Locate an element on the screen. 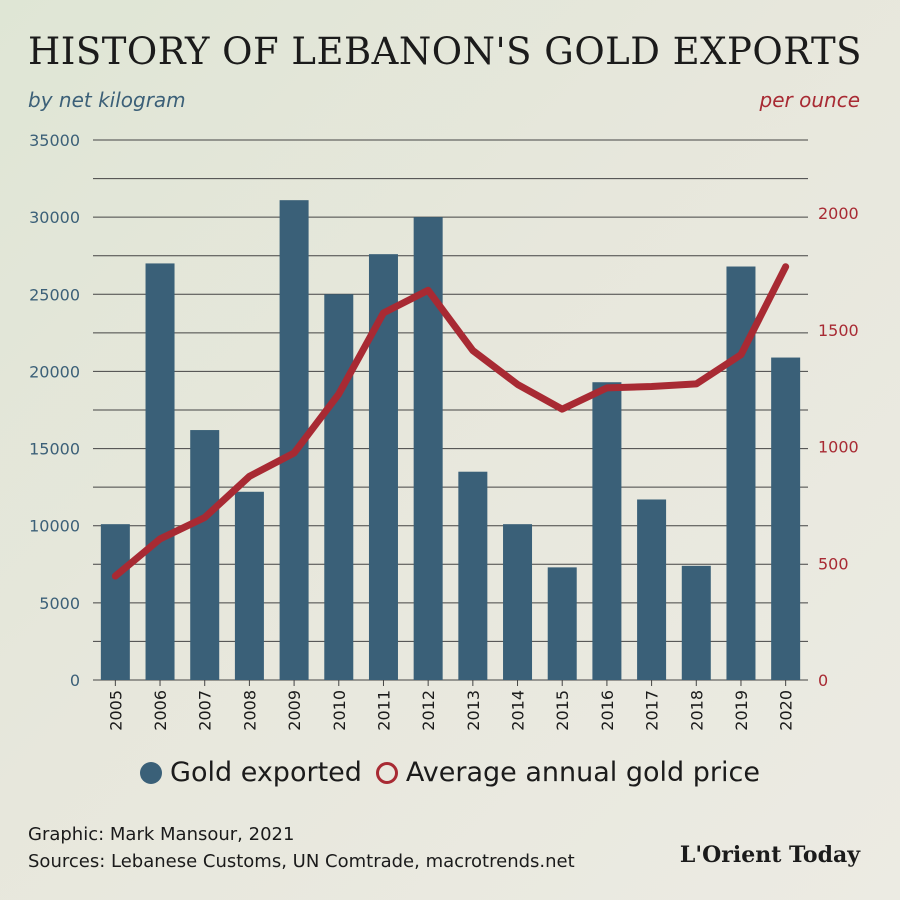 This screenshot has height=900, width=900. right-tick-label: 0 is located at coordinates (823, 680).